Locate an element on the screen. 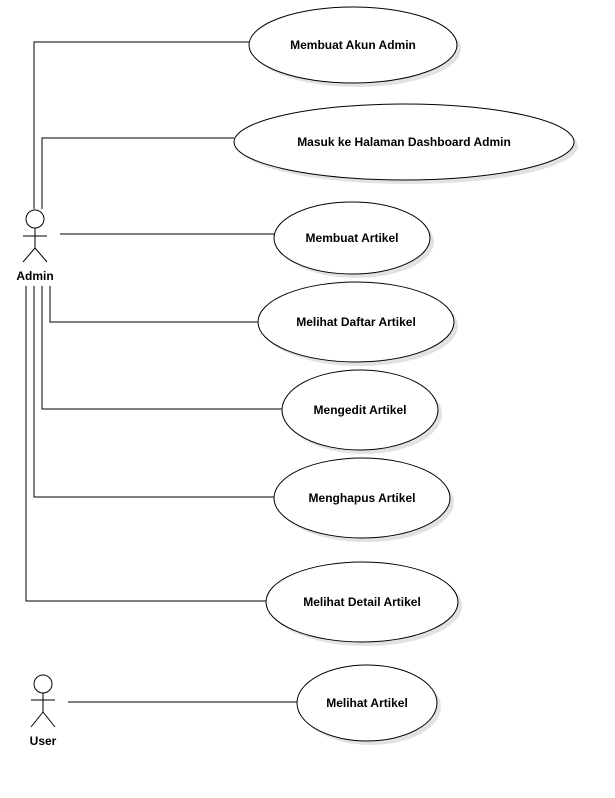 The height and width of the screenshot is (798, 615). use-case-uc7: Melihat Detail Artikel is located at coordinates (363, 603).